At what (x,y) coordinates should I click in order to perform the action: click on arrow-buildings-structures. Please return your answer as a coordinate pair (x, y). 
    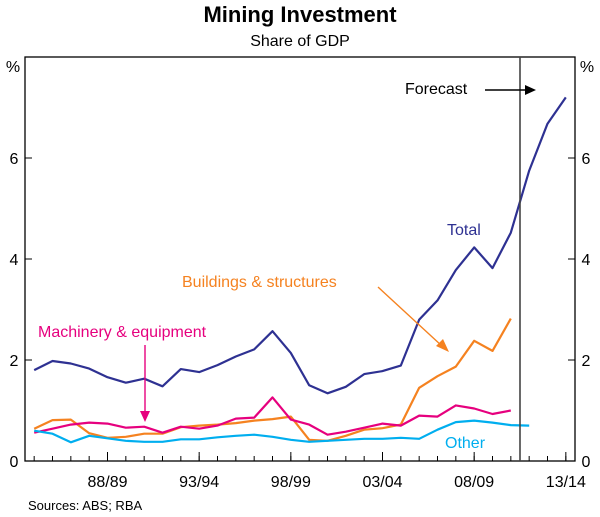
    Looking at the image, I should click on (413, 319).